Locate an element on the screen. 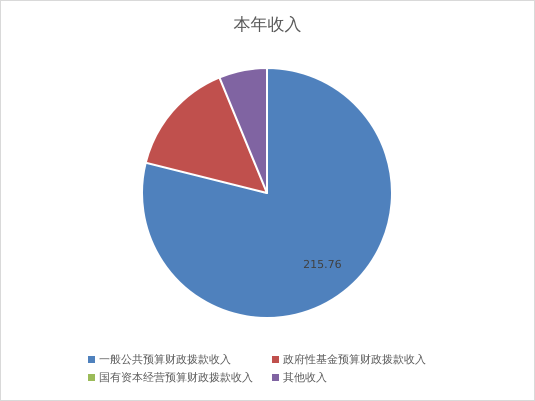 The height and width of the screenshot is (401, 535). data-label: 215.76 is located at coordinates (322, 264).